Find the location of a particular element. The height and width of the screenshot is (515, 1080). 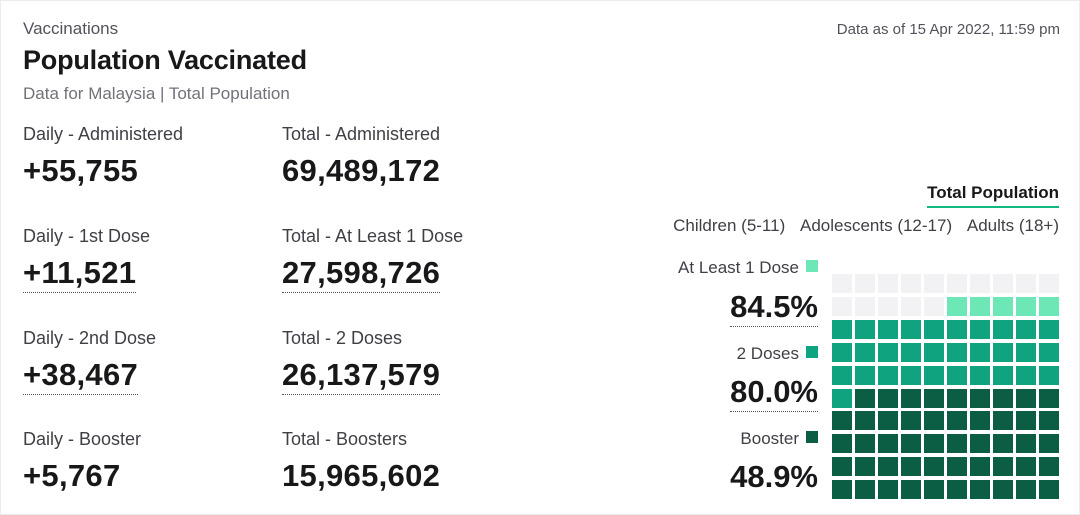

legend-2-doses-label: 2 Doses is located at coordinates (767, 353).